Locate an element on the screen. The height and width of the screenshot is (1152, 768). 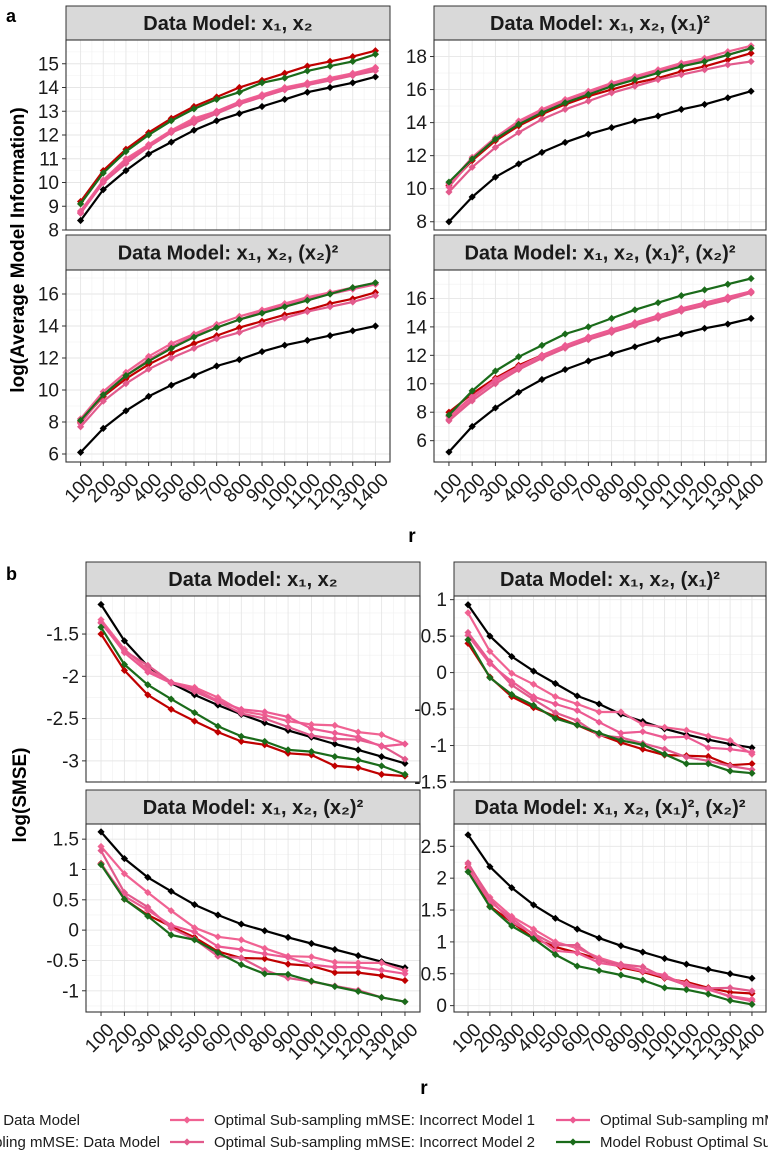
y-tick-label: 10 is located at coordinates (48, 391).